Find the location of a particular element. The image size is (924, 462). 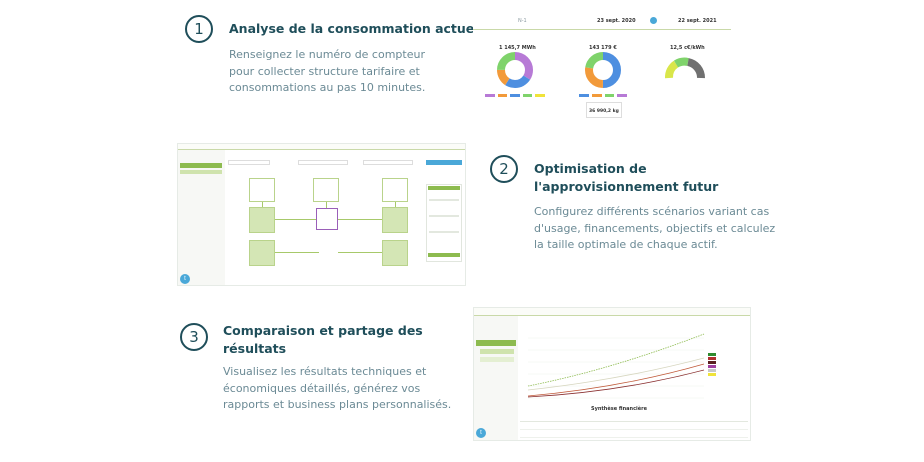

source-box-top-right is located at coordinates (395, 190).